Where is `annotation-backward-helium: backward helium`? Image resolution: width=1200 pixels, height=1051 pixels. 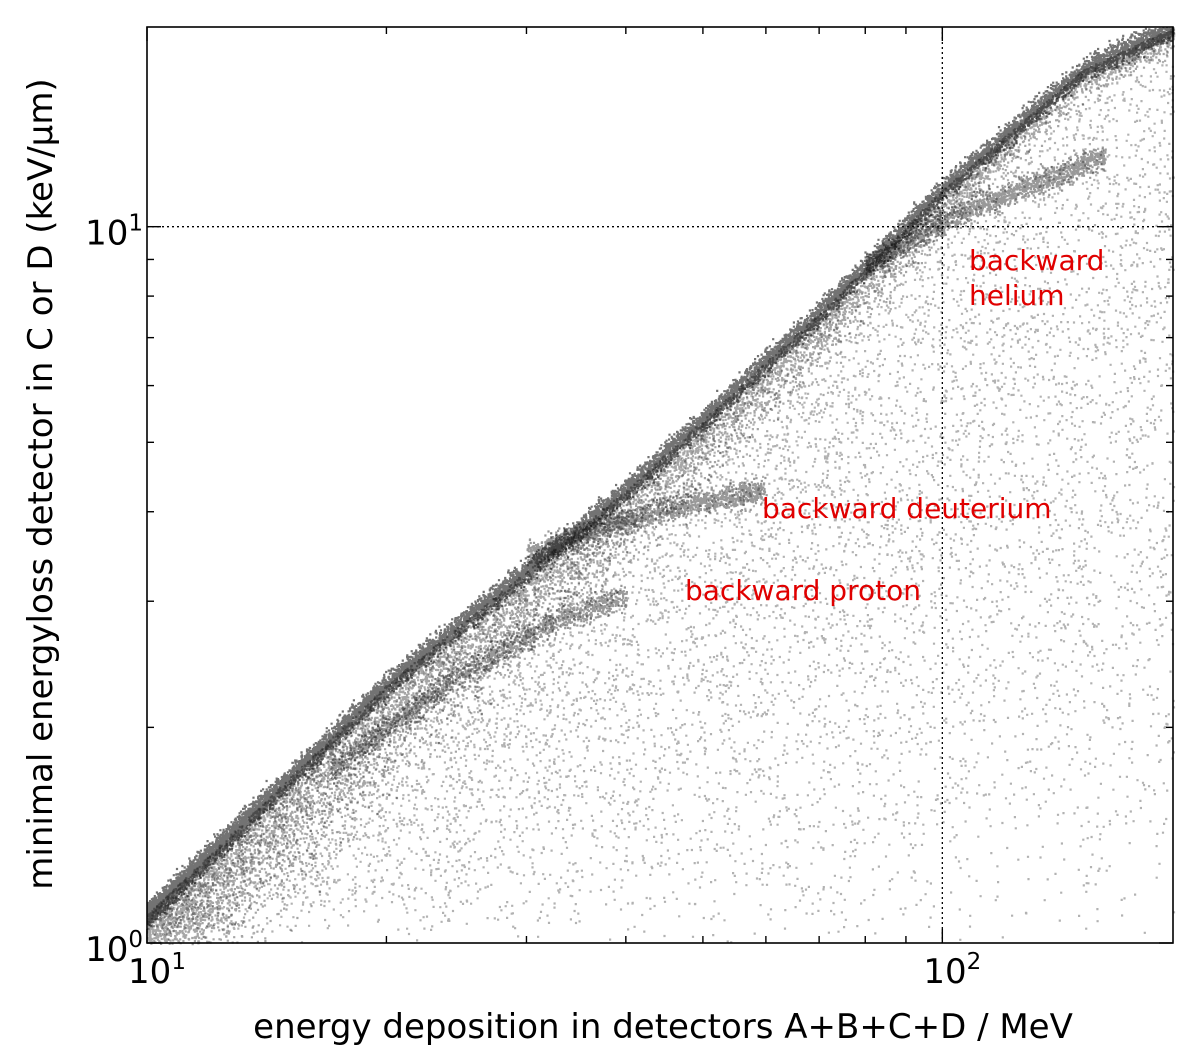
annotation-backward-helium: backward helium is located at coordinates (1041, 278).